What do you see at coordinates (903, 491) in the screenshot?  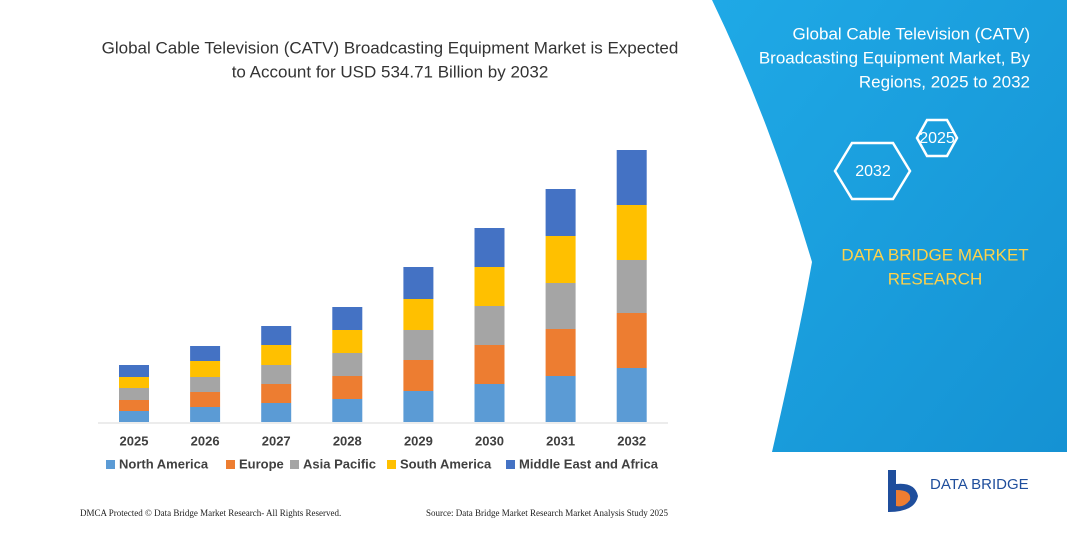 I see `logo-mark` at bounding box center [903, 491].